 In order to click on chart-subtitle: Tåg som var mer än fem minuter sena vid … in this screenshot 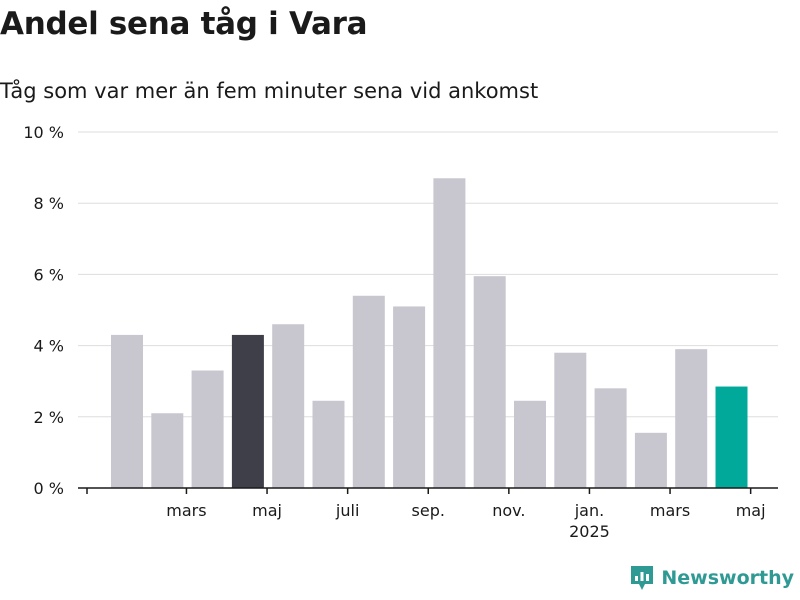, I will do `click(269, 91)`.